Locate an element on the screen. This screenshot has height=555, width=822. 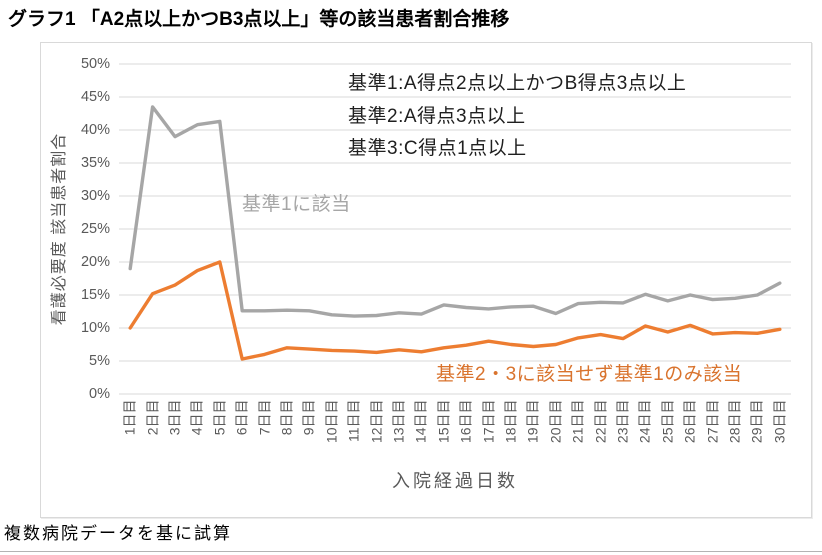
x-tick-label: 28日目 is located at coordinates (734, 421).